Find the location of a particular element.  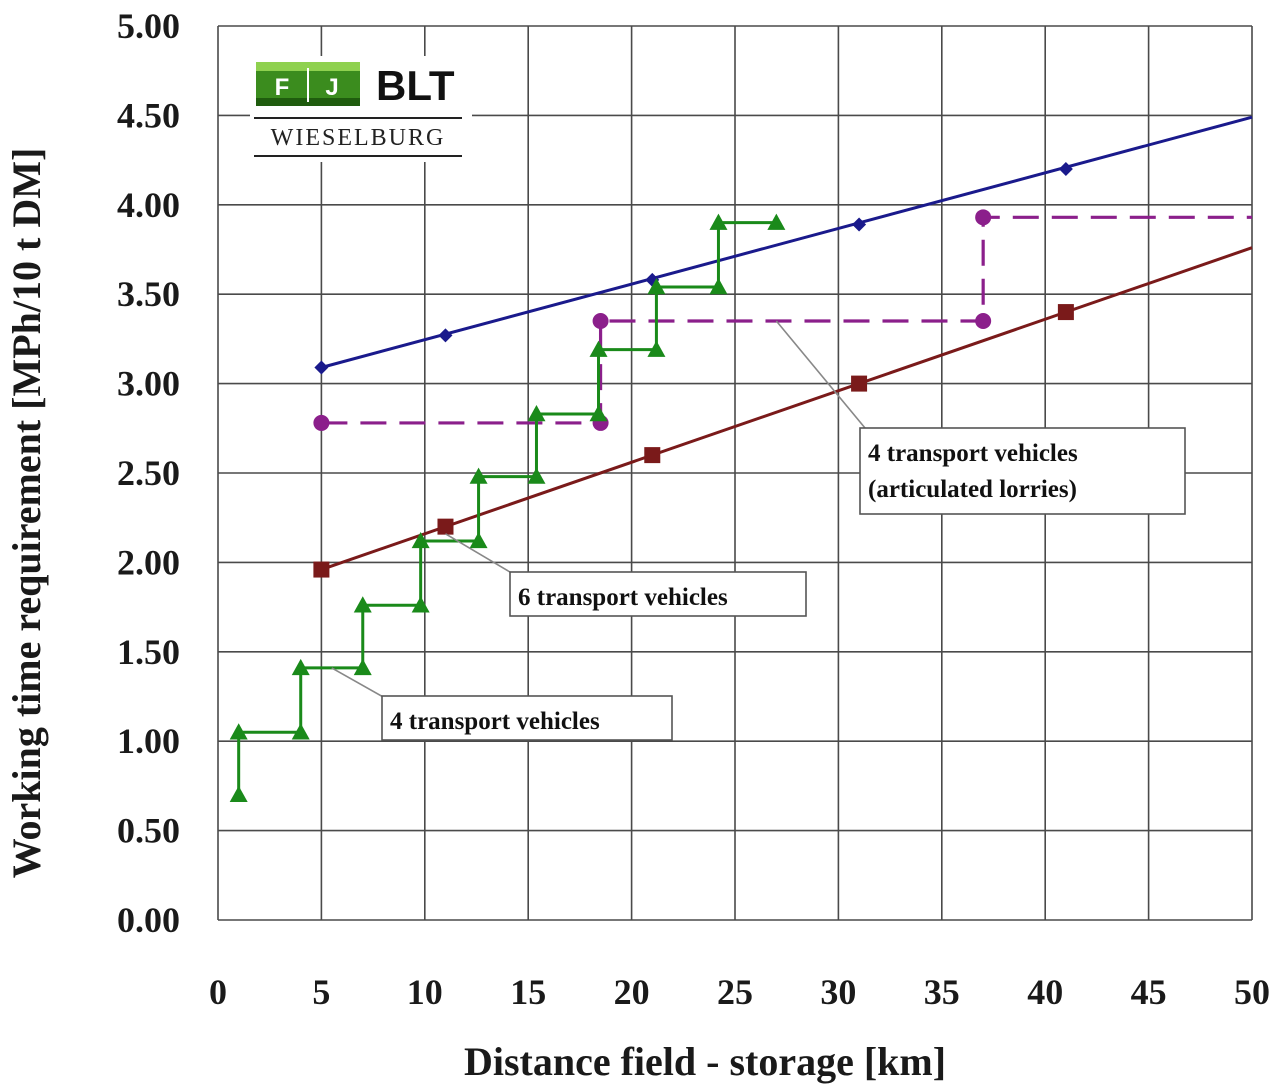

logo-letter-f: F is located at coordinates (282, 87).